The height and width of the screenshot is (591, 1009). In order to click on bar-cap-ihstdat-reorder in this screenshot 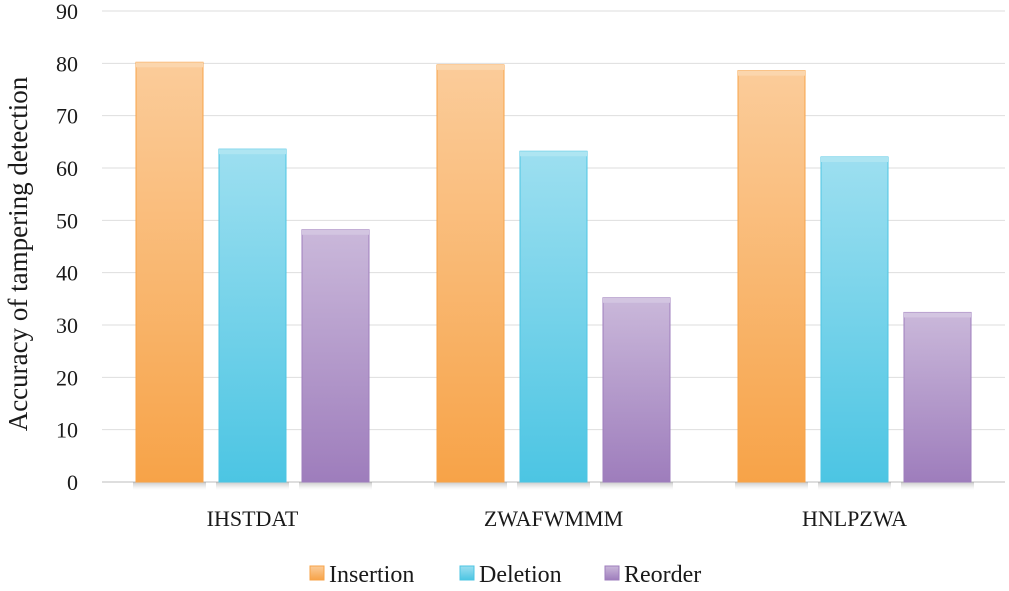, I will do `click(335, 232)`.